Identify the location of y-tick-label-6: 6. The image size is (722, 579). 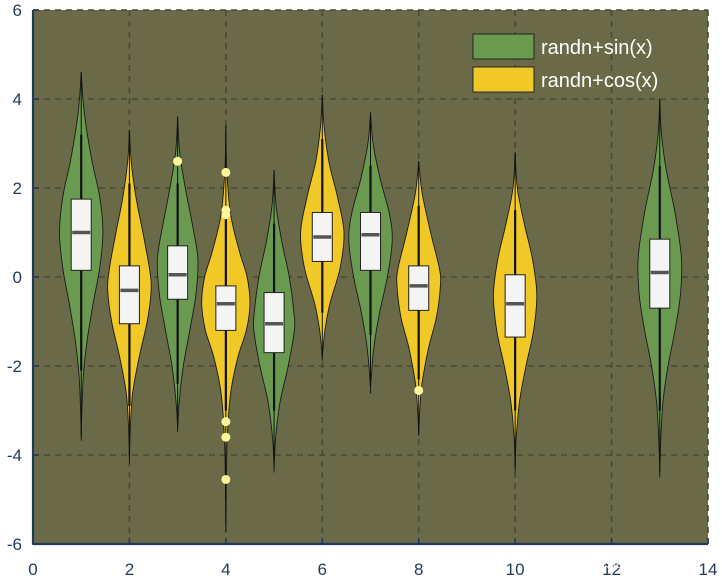
(17, 10).